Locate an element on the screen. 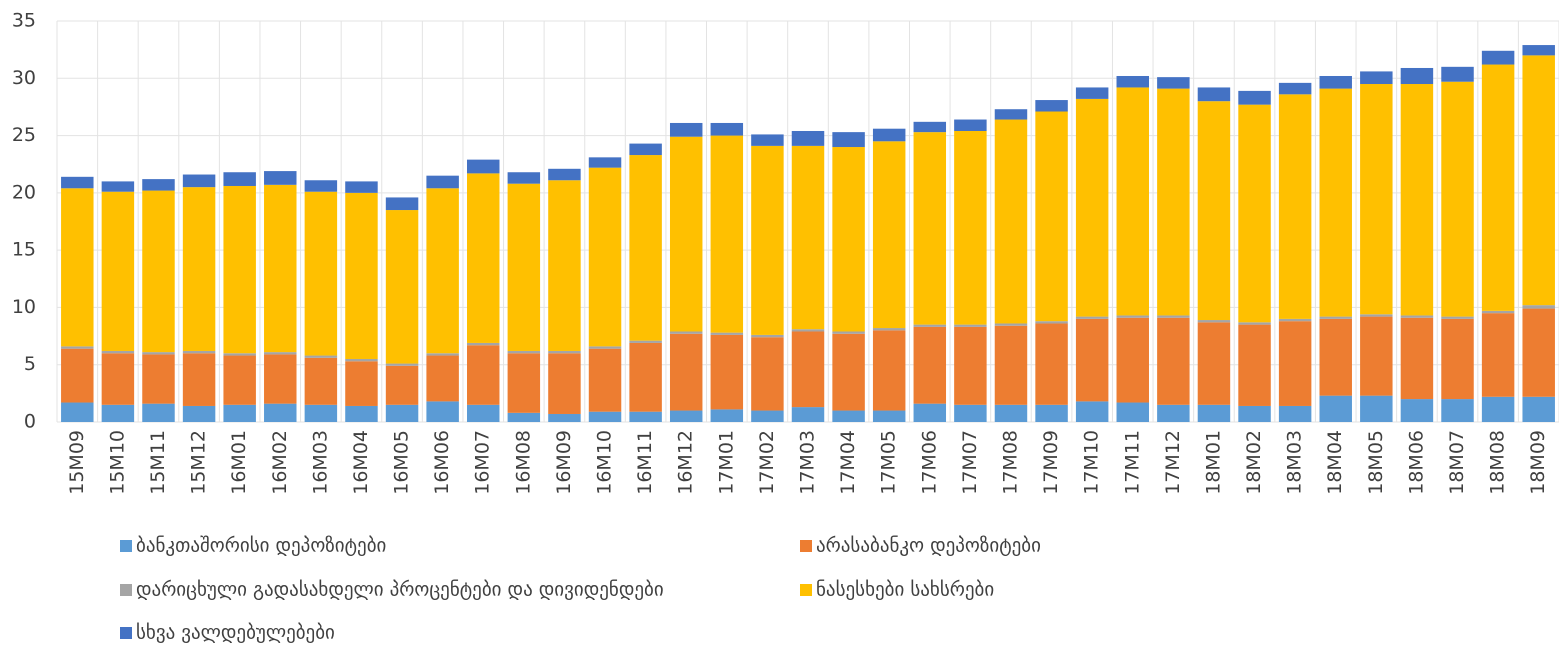 Image resolution: width=1559 pixels, height=648 pixels. x-tick-label: 18M03 is located at coordinates (1295, 462).